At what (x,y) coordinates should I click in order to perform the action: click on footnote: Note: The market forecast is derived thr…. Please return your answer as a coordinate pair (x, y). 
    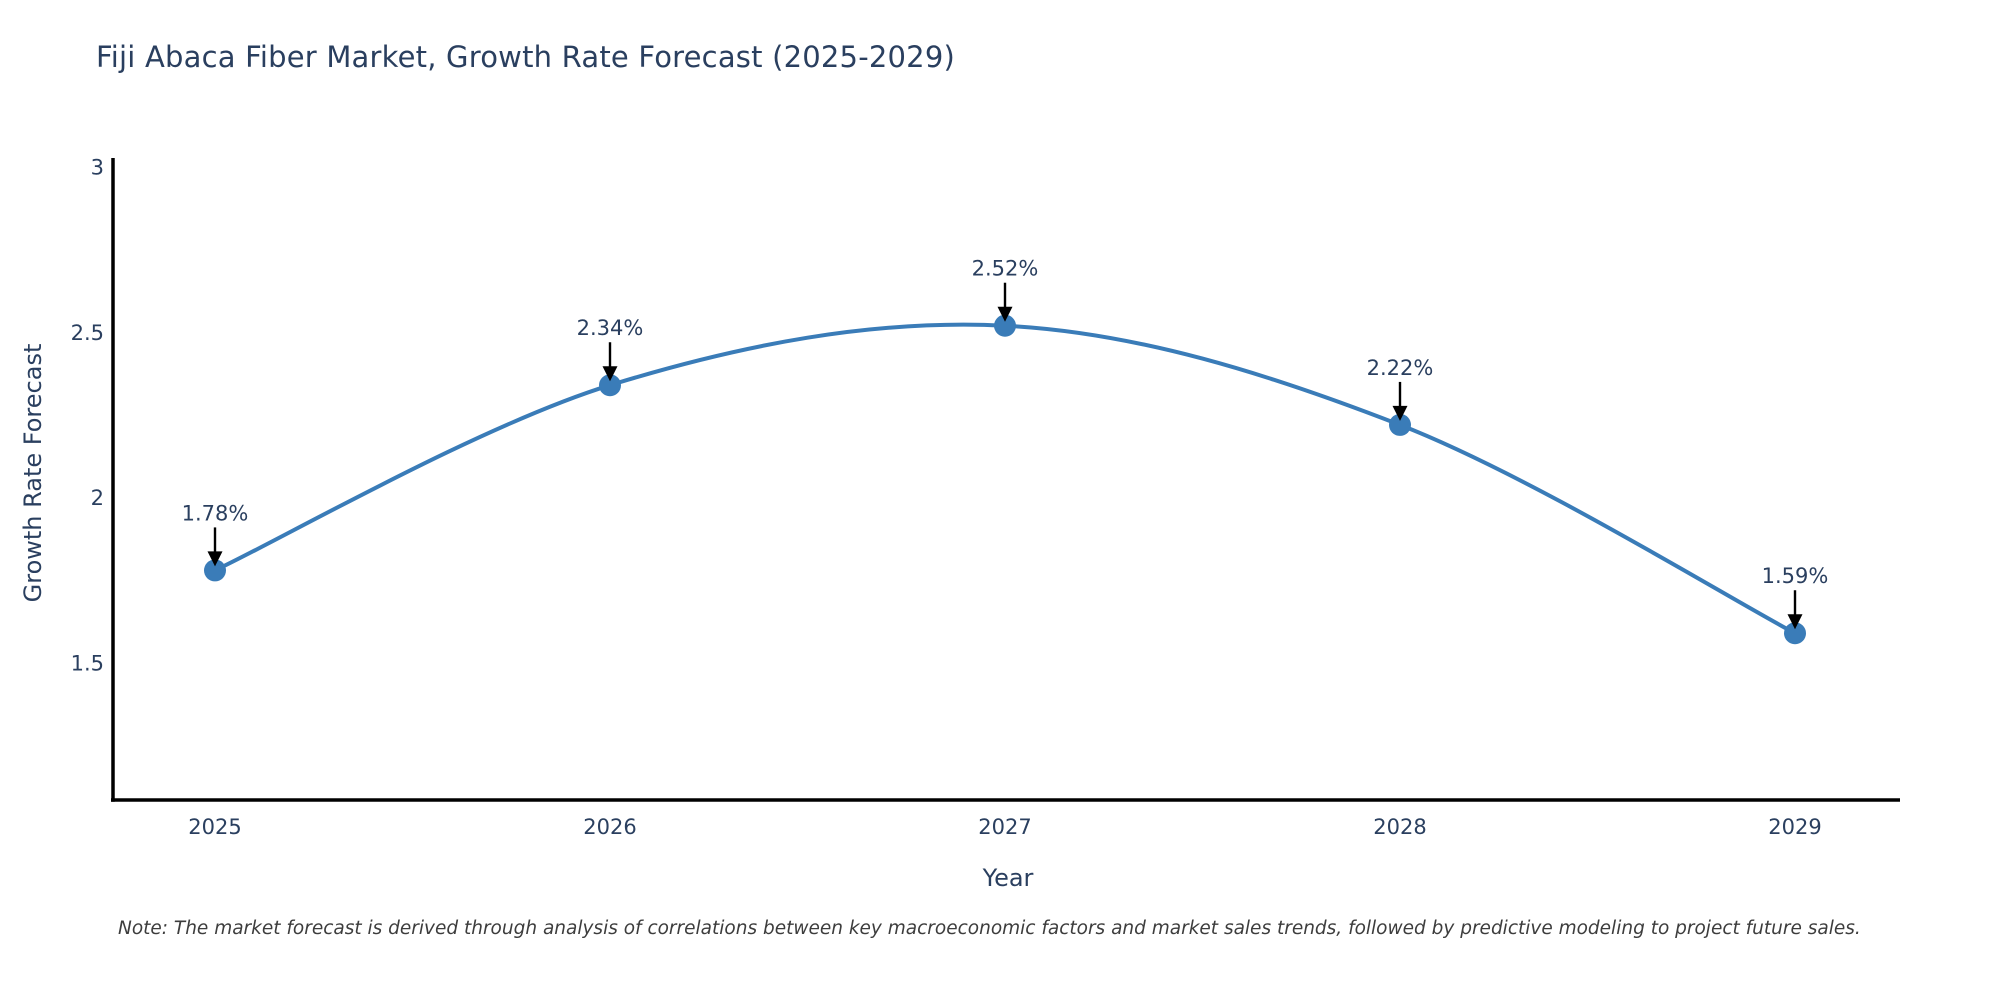
    Looking at the image, I should click on (989, 928).